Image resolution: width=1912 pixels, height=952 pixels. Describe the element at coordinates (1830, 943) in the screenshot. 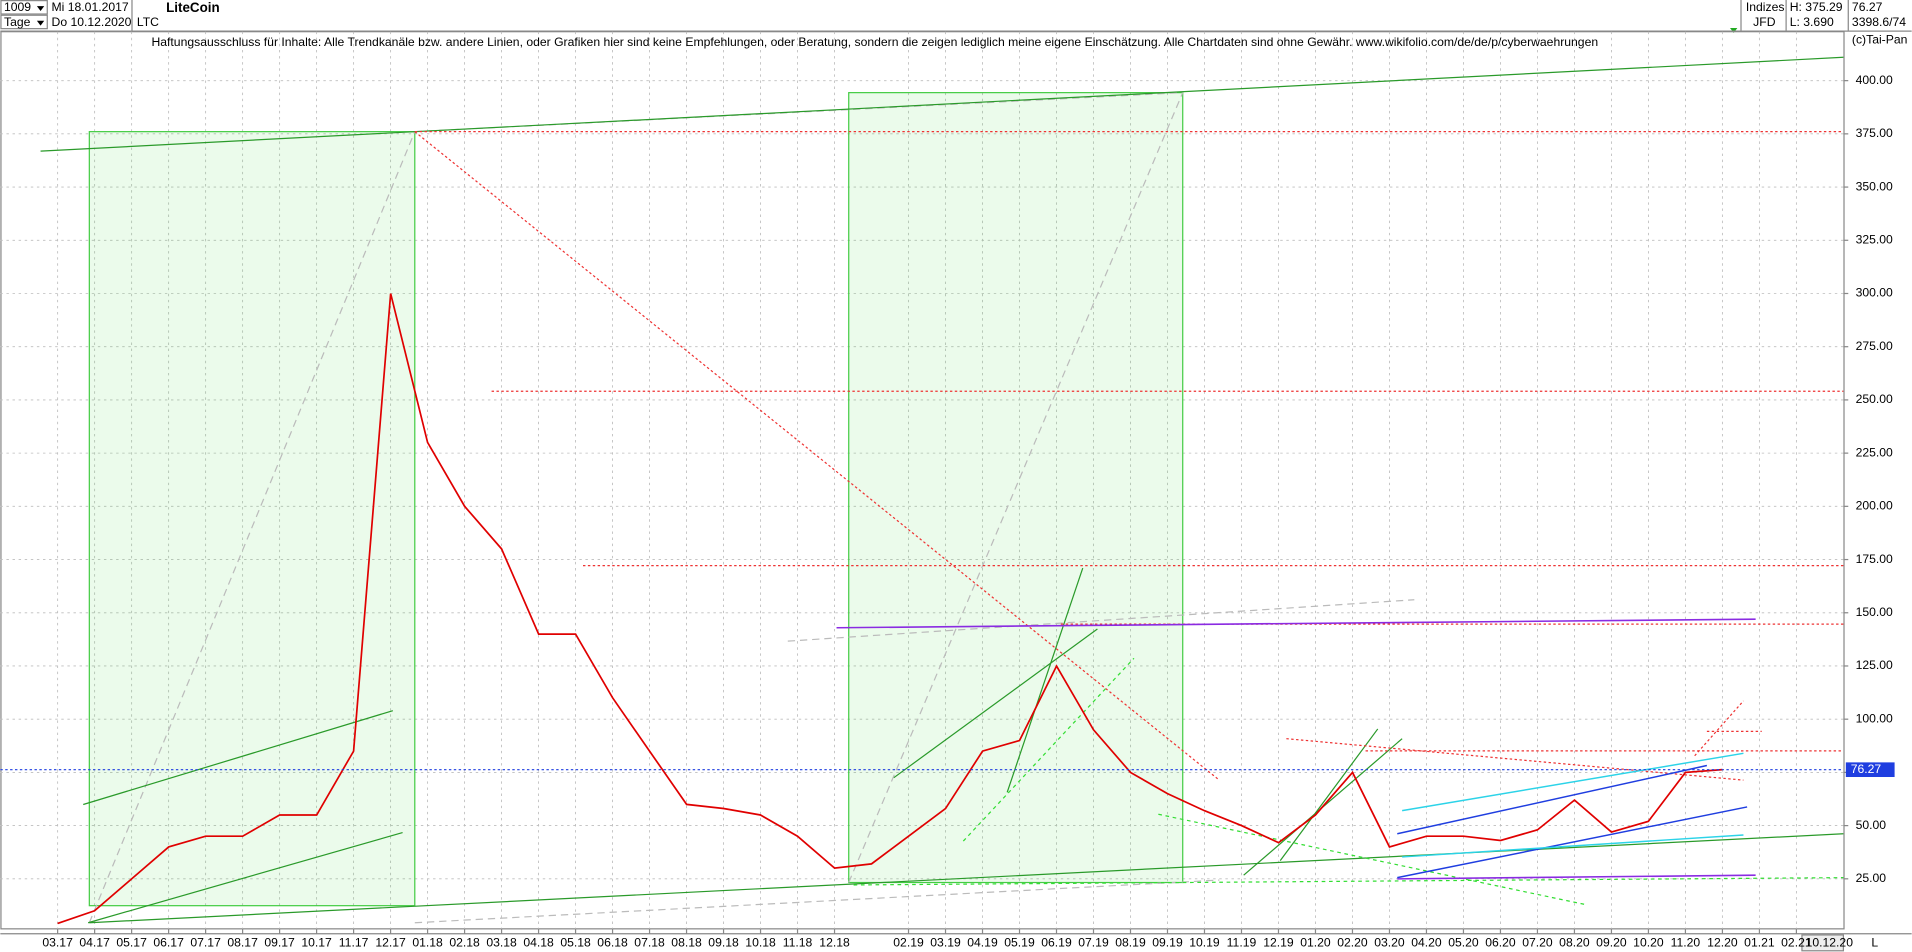

I see `cursor-date: 10.12.20` at that location.